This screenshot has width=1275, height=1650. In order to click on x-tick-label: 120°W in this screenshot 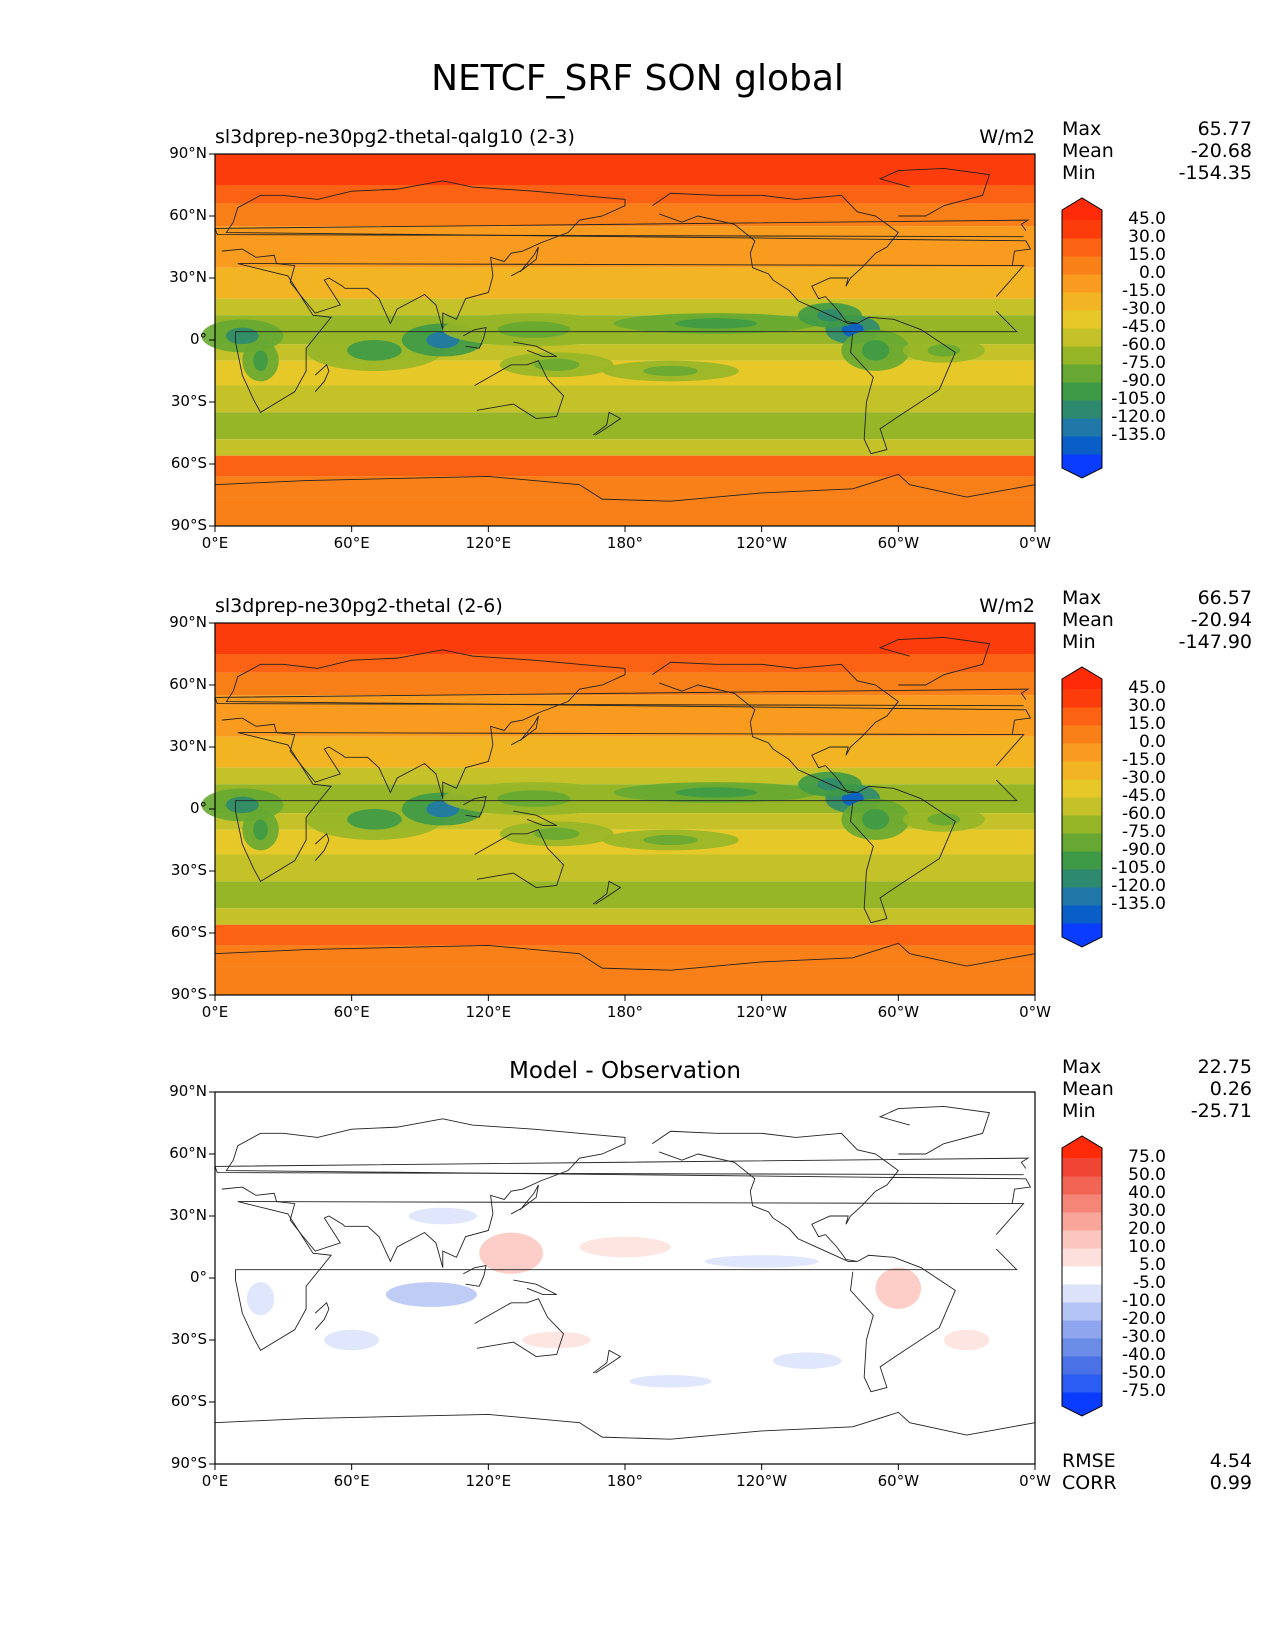, I will do `click(762, 1012)`.